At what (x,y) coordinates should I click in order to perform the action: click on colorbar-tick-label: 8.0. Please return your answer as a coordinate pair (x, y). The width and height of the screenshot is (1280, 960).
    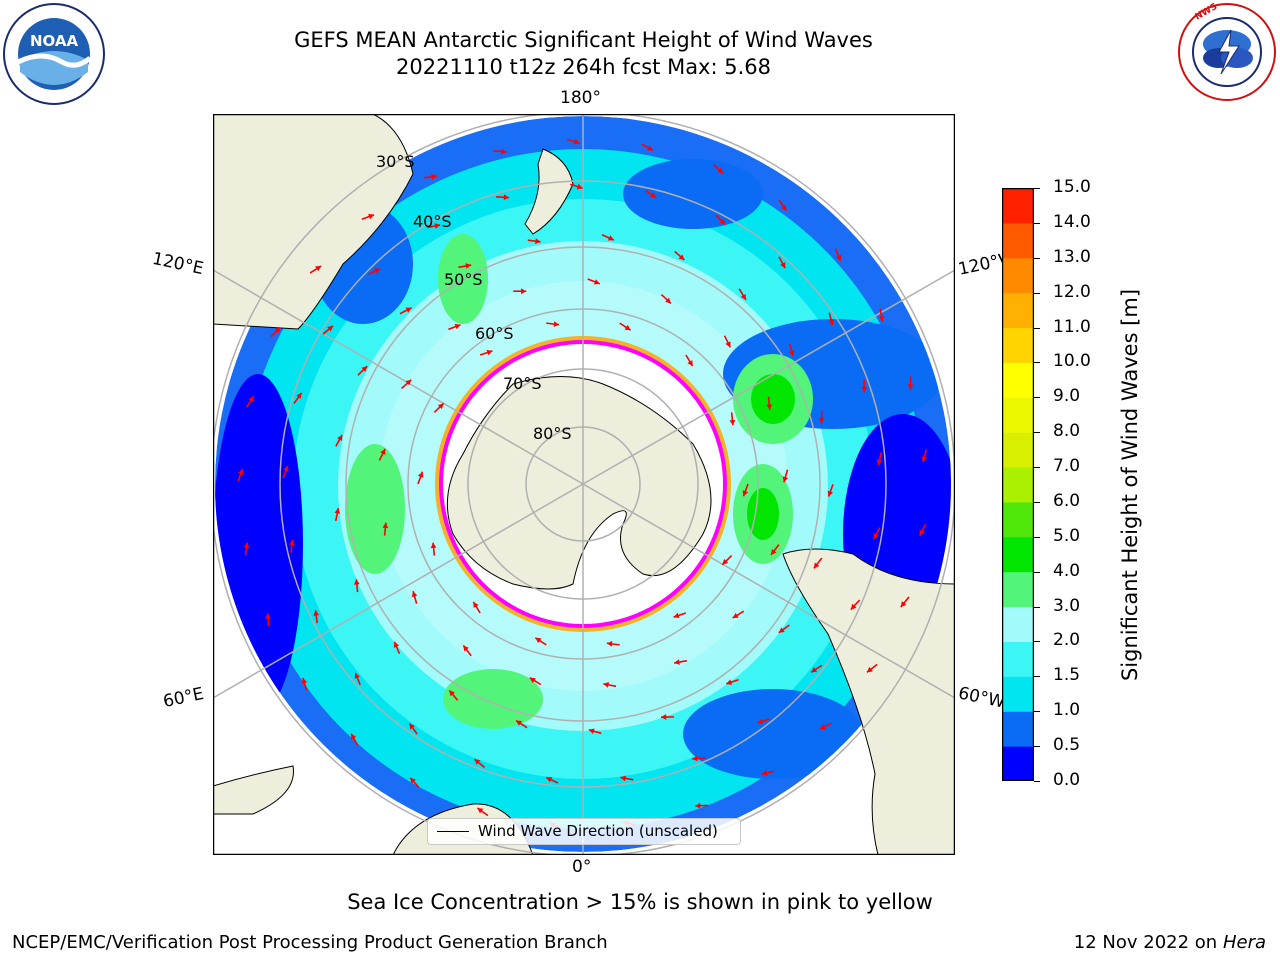
    Looking at the image, I should click on (1067, 431).